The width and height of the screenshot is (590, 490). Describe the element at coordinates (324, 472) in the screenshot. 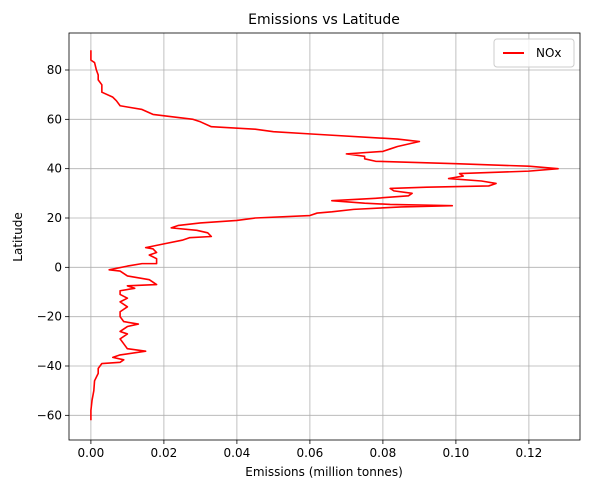

I see `x-axis-label: Emissions (million tonnes)` at that location.